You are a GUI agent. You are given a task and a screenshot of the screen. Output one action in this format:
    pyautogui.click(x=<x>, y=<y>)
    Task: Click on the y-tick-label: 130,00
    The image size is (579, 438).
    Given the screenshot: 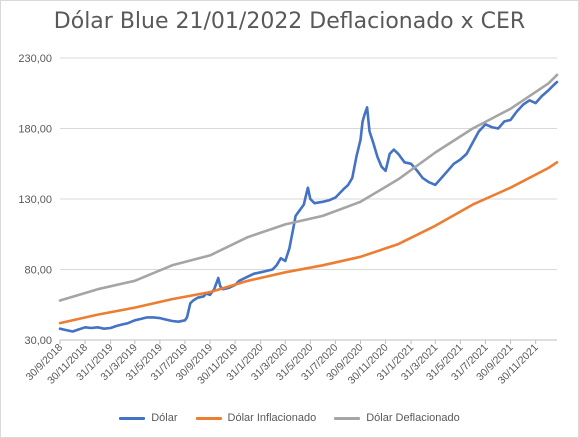 What is the action you would take?
    pyautogui.click(x=35, y=200)
    